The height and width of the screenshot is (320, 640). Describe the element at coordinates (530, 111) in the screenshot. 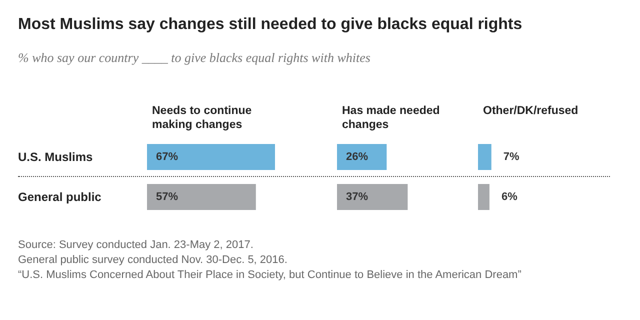

I see `text: Other/DK/refused` at that location.